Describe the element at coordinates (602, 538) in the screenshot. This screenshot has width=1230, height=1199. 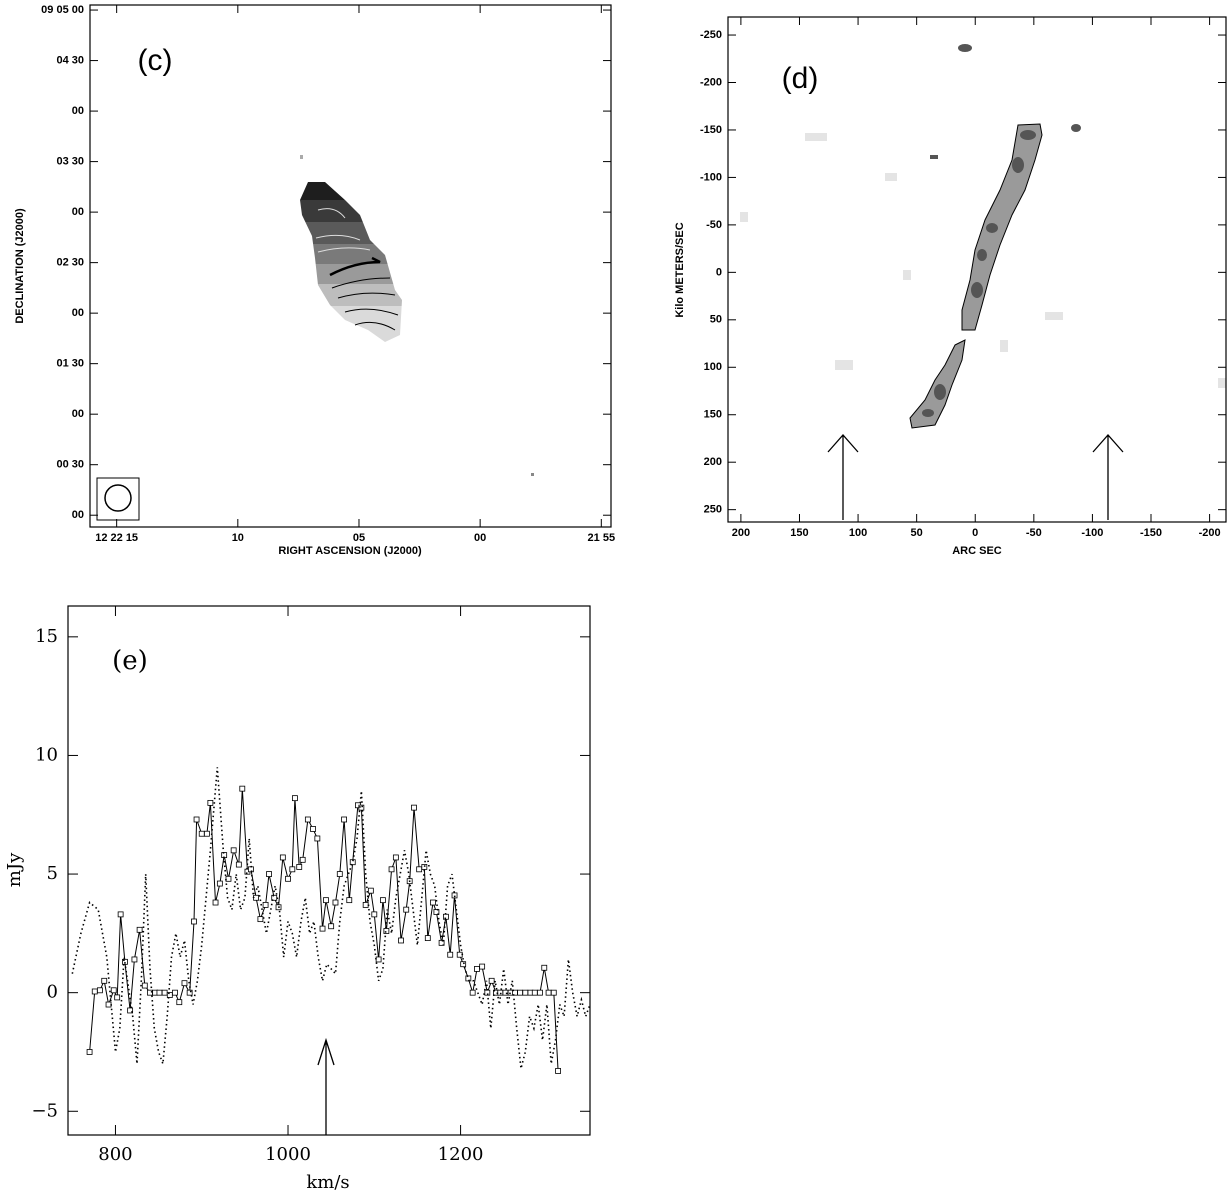
I see `x-tick-label: 21 55` at that location.